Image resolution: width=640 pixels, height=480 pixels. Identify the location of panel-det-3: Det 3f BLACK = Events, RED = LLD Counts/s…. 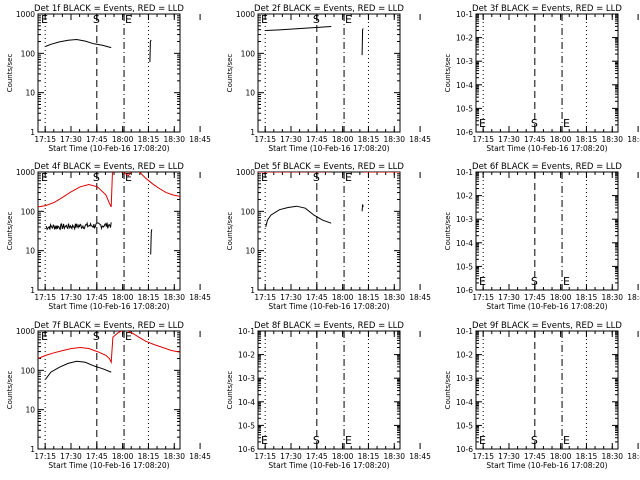
(542, 78).